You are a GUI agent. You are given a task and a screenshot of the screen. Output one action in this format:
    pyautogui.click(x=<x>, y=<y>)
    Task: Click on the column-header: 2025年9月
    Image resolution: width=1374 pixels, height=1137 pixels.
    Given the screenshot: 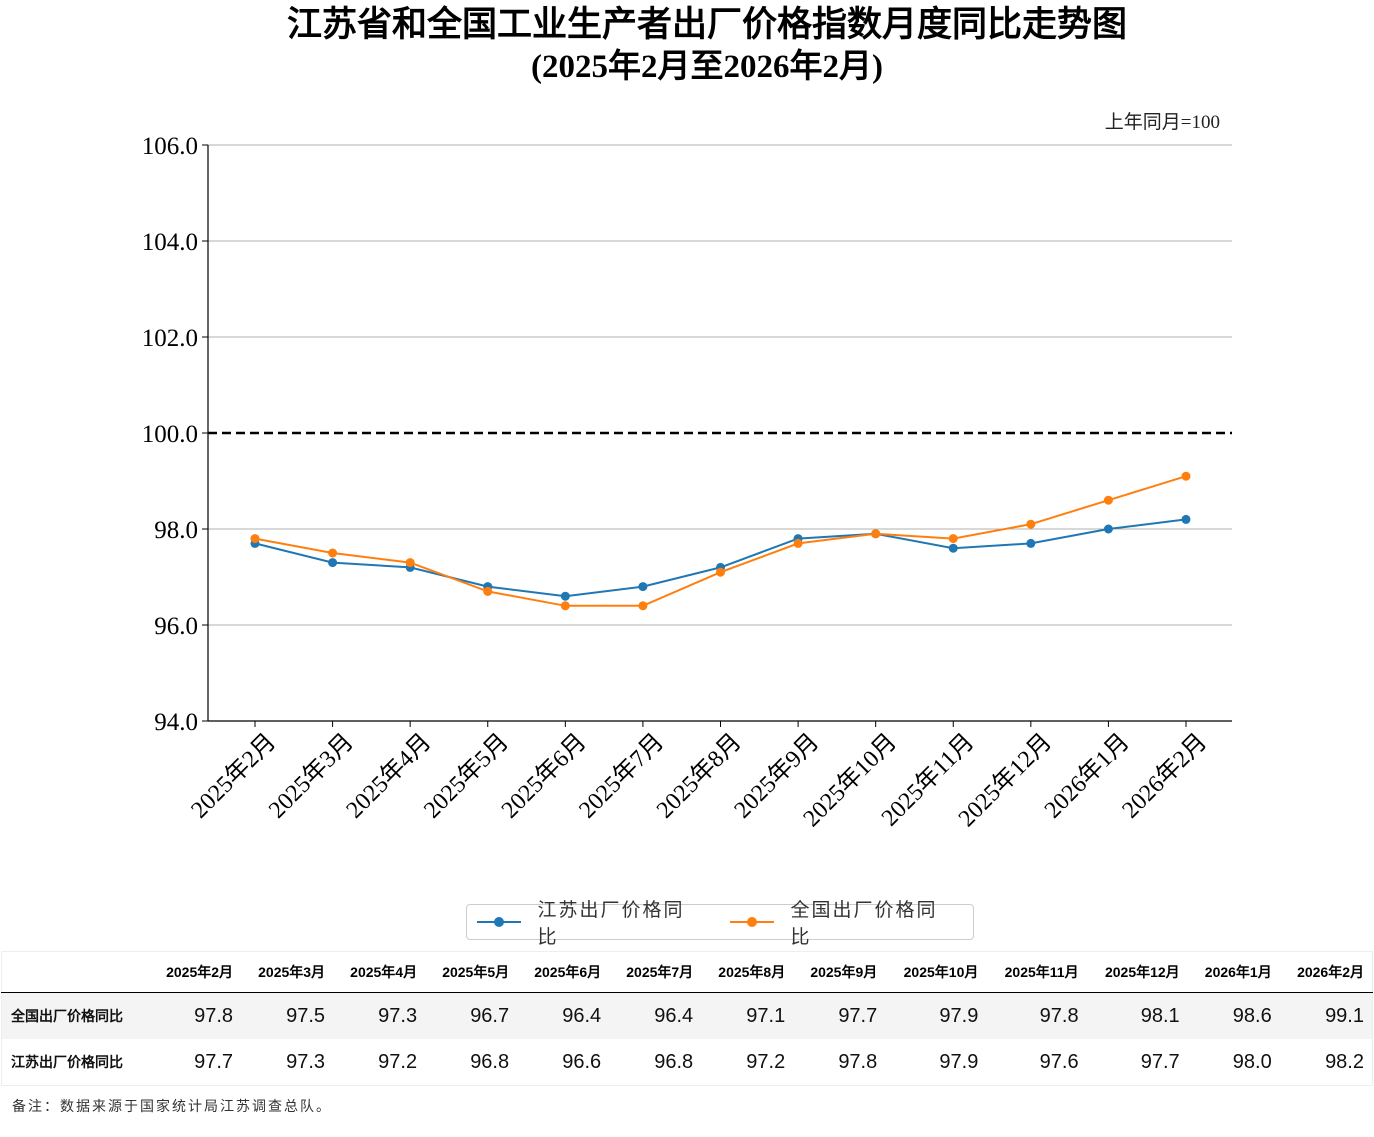 What is the action you would take?
    pyautogui.click(x=839, y=972)
    